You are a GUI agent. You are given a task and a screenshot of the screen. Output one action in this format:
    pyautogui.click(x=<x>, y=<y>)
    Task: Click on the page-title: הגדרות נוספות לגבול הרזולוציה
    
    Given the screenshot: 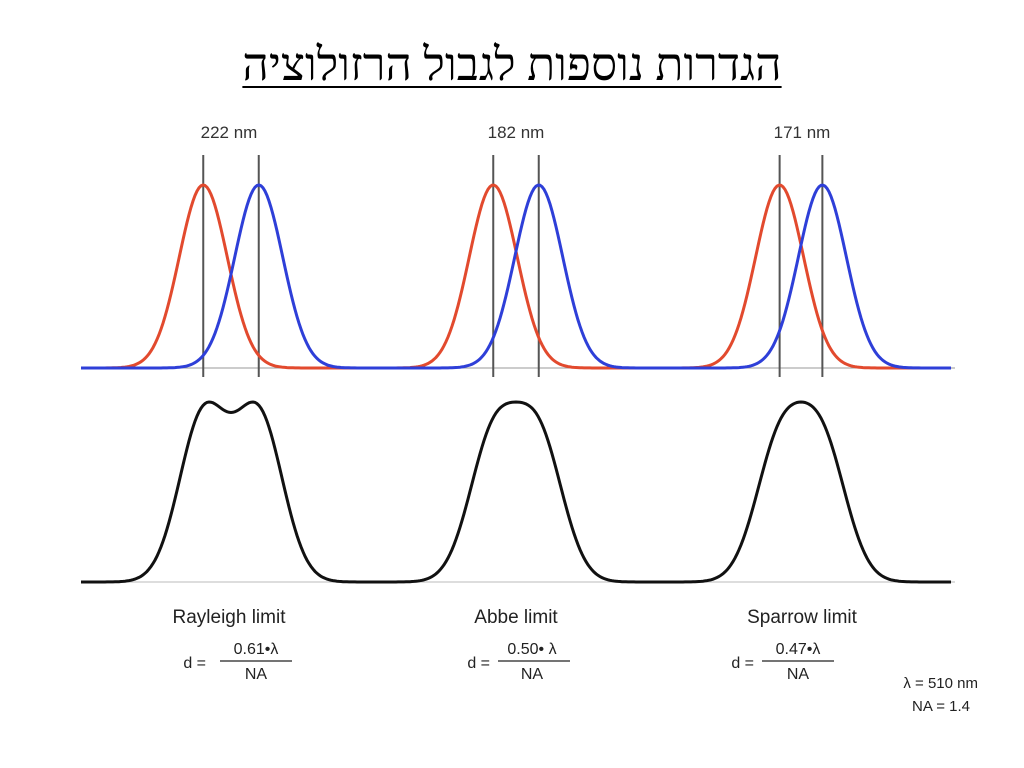 What is the action you would take?
    pyautogui.click(x=512, y=64)
    